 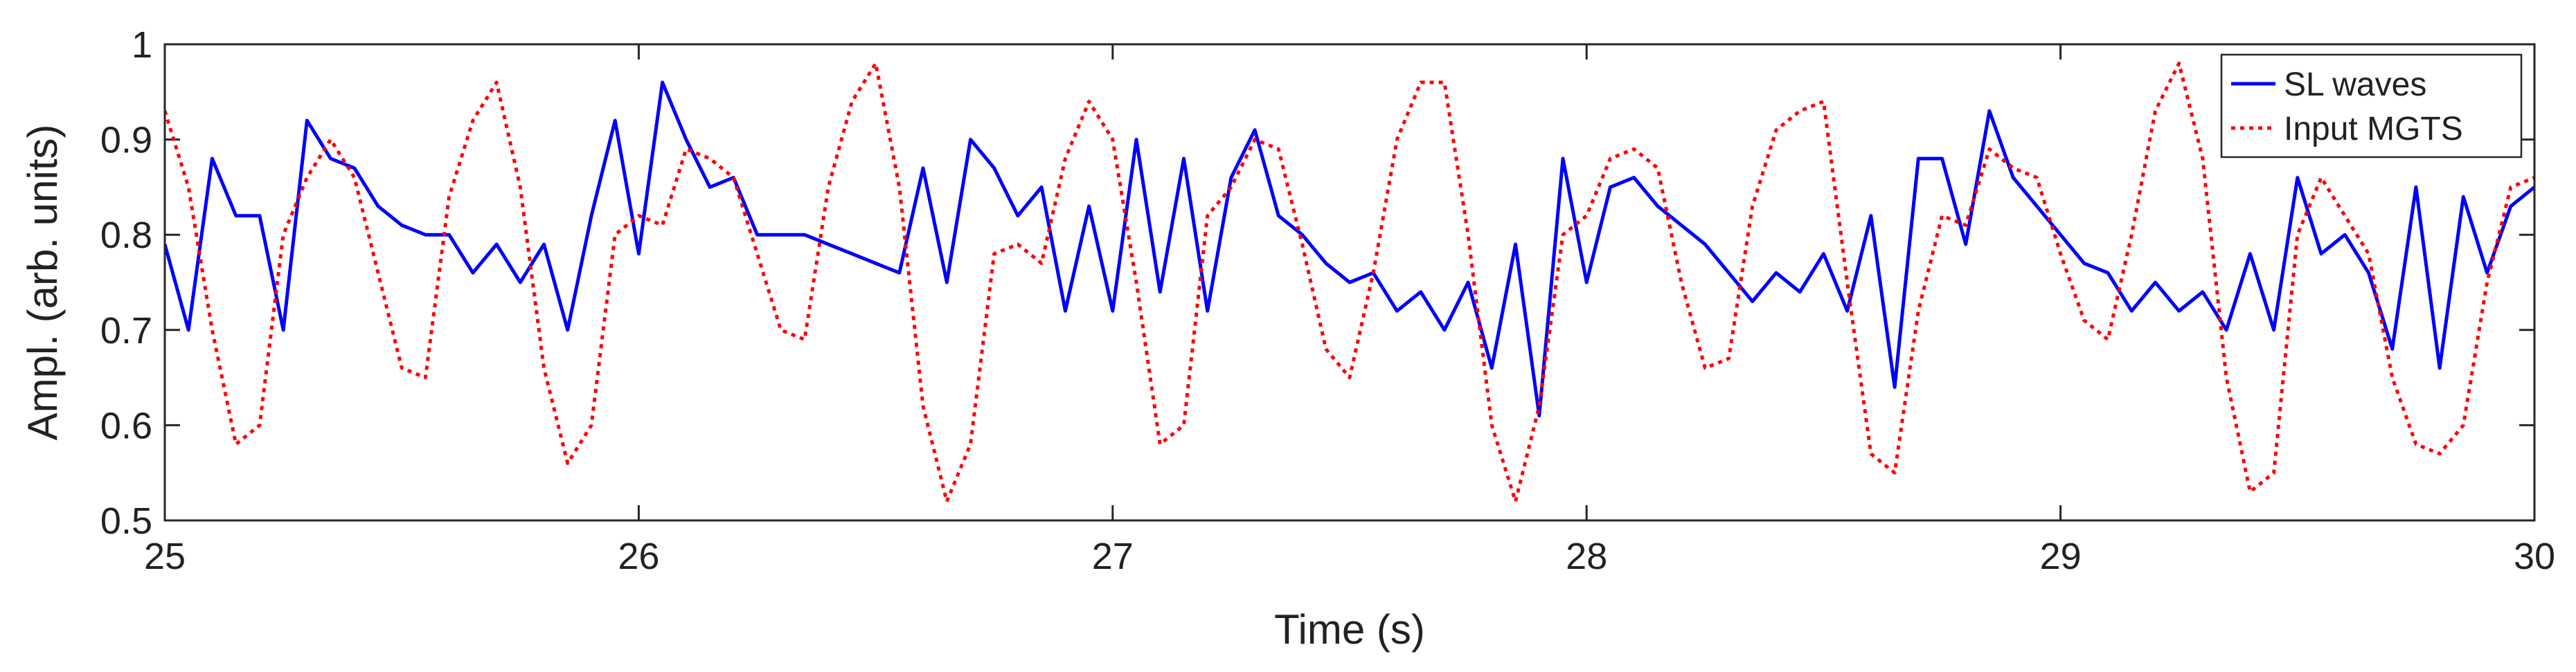 I want to click on y-tick-label: 0.9, so click(x=126, y=140).